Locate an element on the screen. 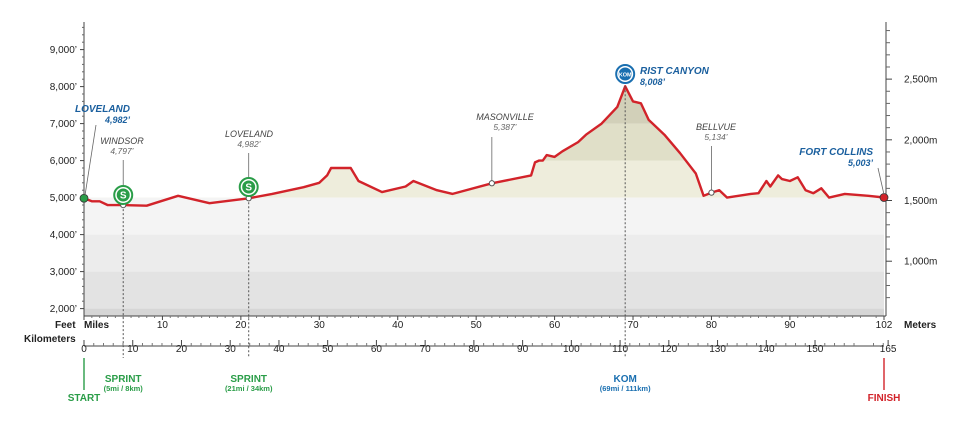 The width and height of the screenshot is (965, 421). marker-start: START is located at coordinates (84, 381).